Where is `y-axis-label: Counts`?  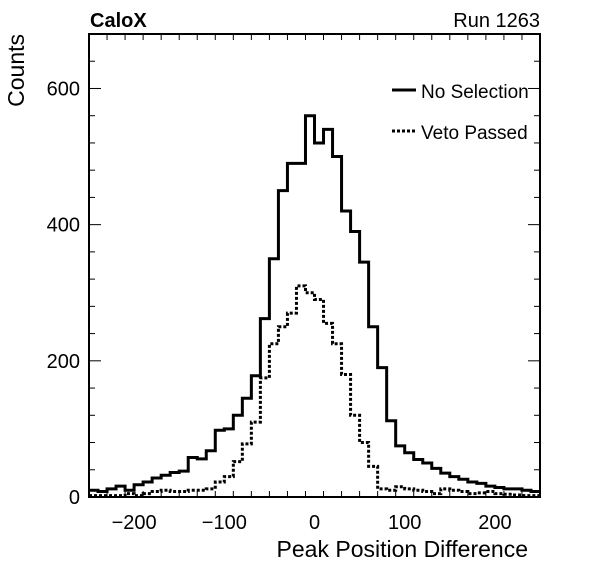
y-axis-label: Counts is located at coordinates (16, 70).